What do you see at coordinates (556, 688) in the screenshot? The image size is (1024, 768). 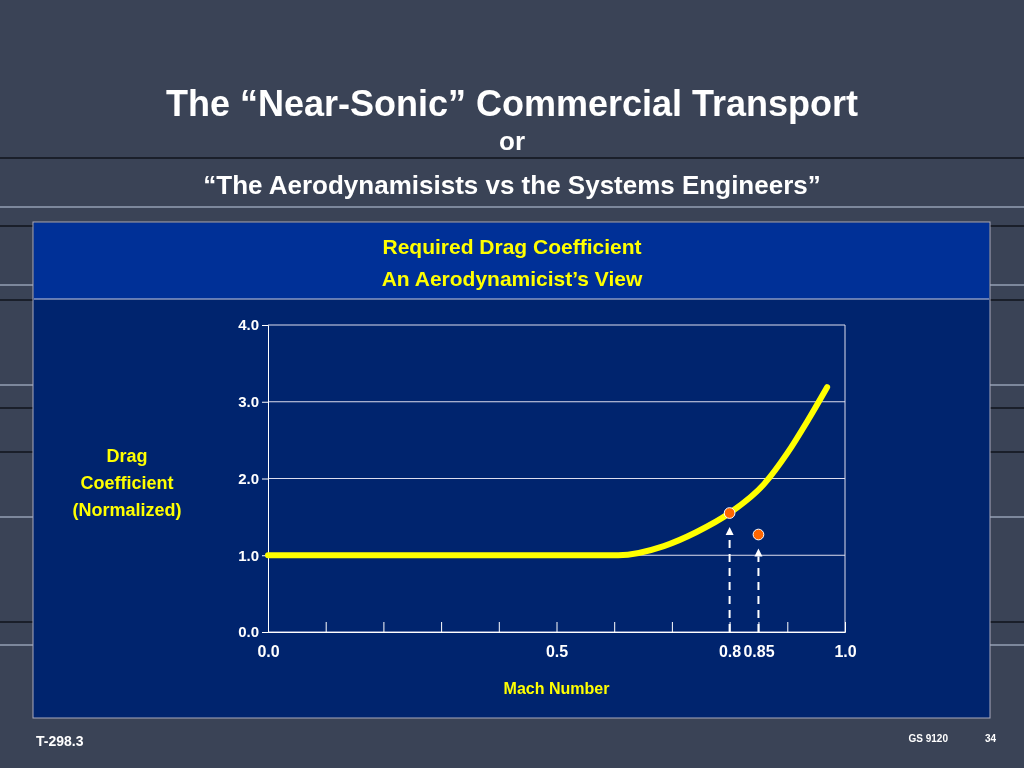 I see `x-axis-title: Mach Number` at bounding box center [556, 688].